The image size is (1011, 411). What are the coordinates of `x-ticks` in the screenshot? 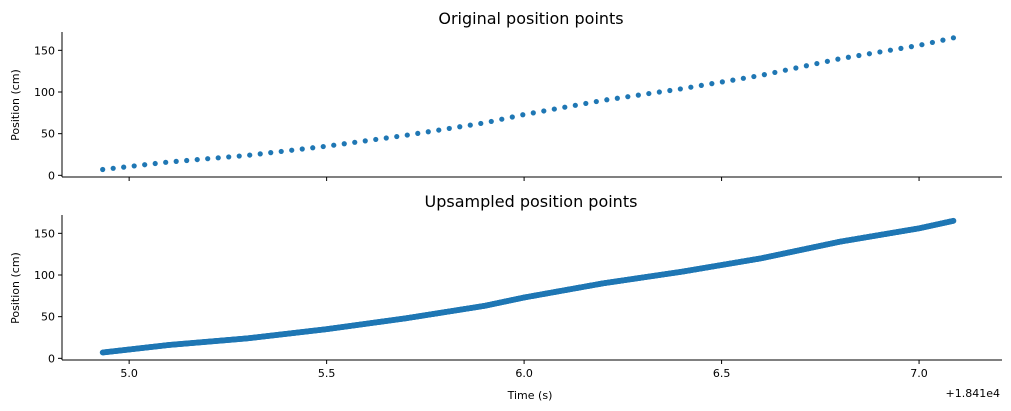 It's located at (524, 179).